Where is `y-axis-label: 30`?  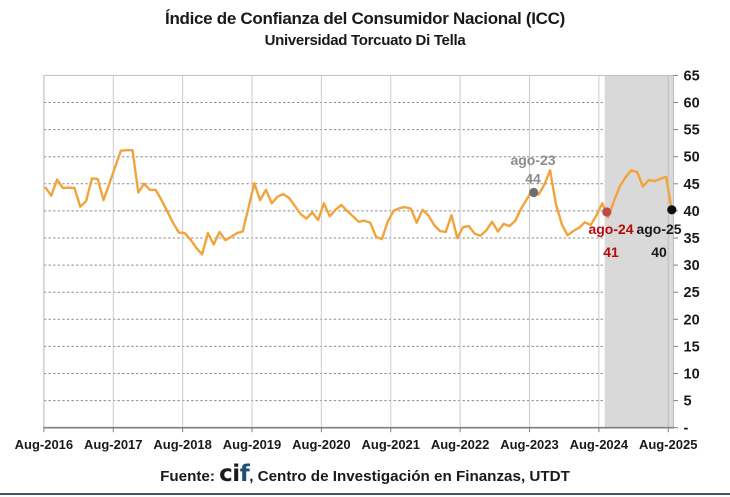 y-axis-label: 30 is located at coordinates (692, 266).